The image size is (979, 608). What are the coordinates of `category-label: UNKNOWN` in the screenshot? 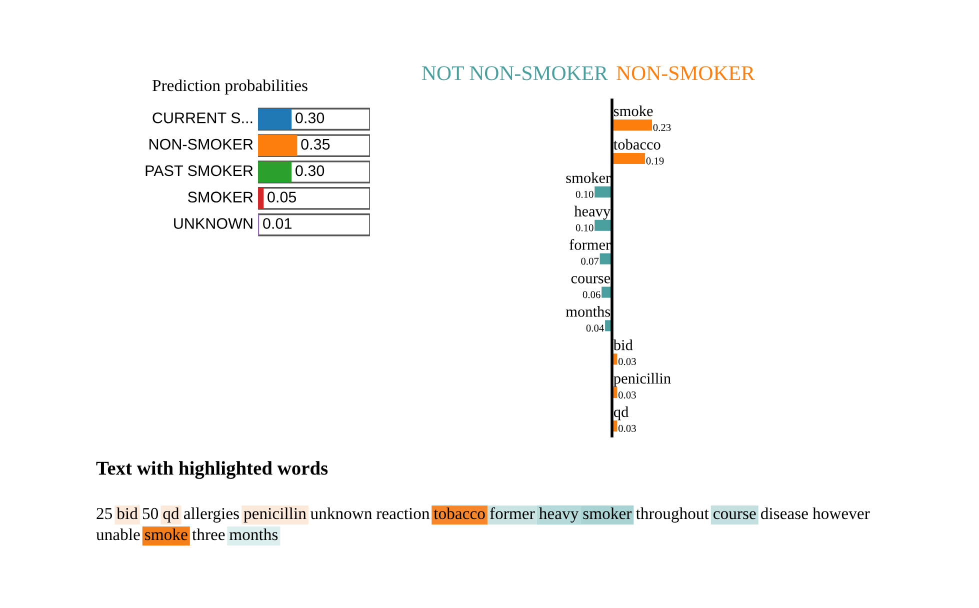 It's located at (213, 223).